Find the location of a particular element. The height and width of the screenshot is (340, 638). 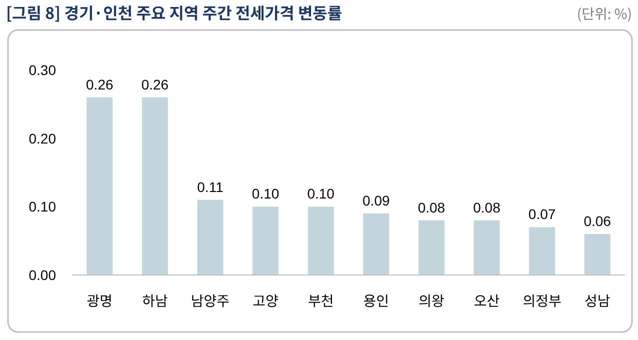

x-tick-label: 고양 is located at coordinates (265, 301).